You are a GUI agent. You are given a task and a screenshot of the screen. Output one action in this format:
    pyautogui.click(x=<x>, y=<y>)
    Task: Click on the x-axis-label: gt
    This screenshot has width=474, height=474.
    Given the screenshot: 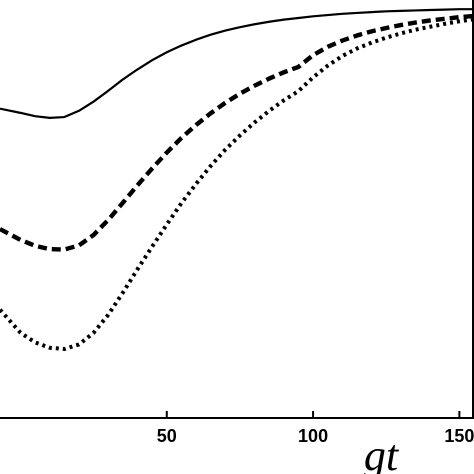 What is the action you would take?
    pyautogui.click(x=382, y=452)
    